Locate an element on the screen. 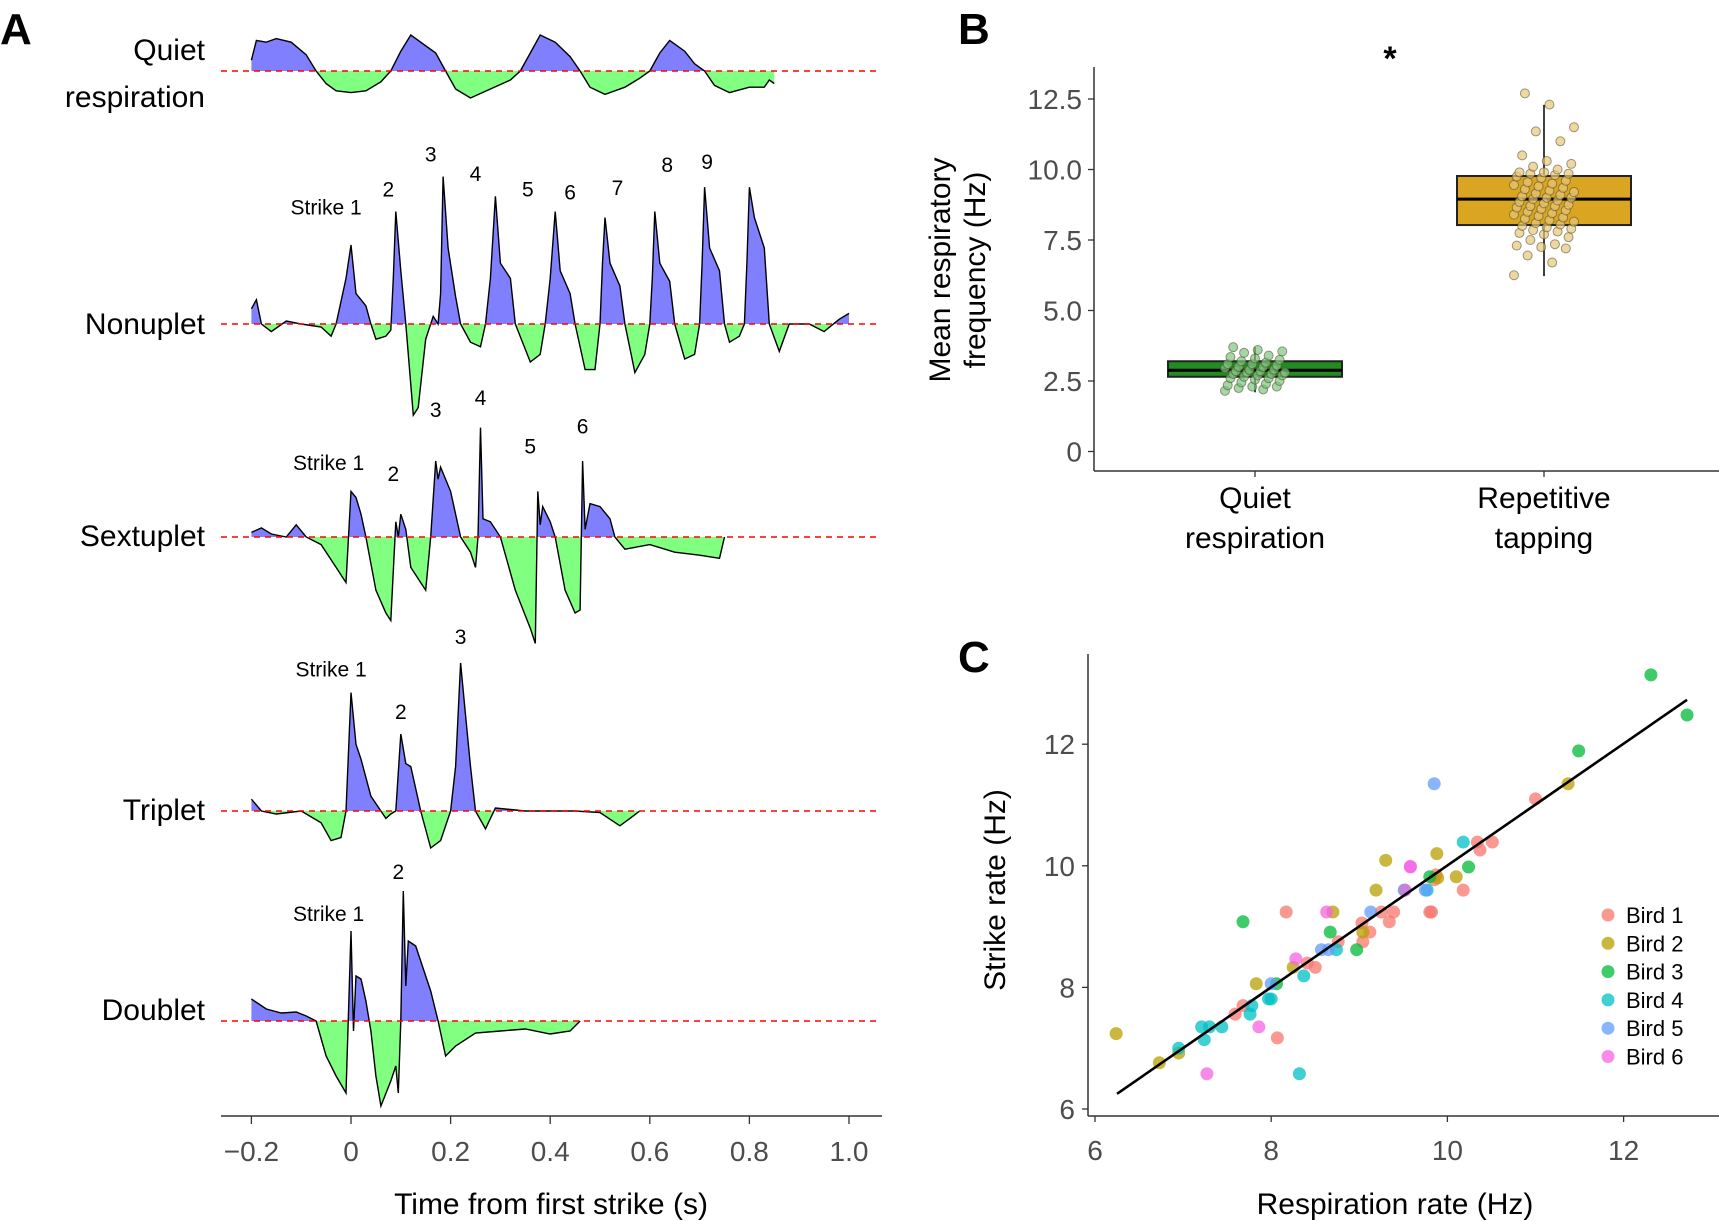 The width and height of the screenshot is (1719, 1221). trace-line is located at coordinates (488, 535).